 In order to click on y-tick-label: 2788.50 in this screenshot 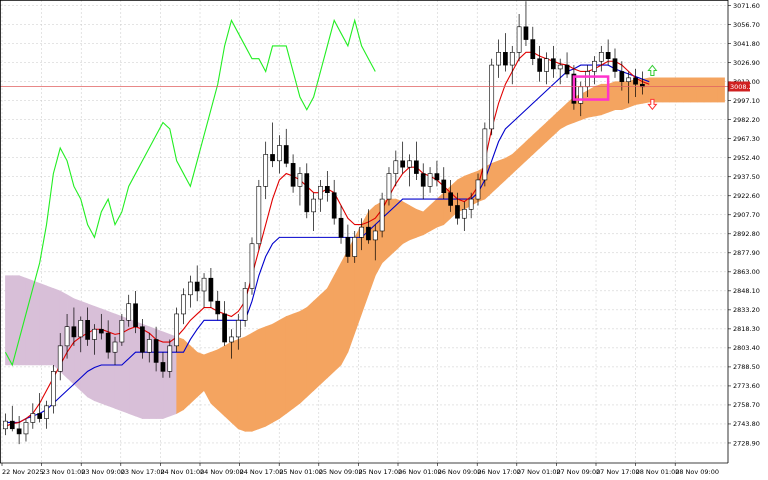, I will do `click(746, 367)`.